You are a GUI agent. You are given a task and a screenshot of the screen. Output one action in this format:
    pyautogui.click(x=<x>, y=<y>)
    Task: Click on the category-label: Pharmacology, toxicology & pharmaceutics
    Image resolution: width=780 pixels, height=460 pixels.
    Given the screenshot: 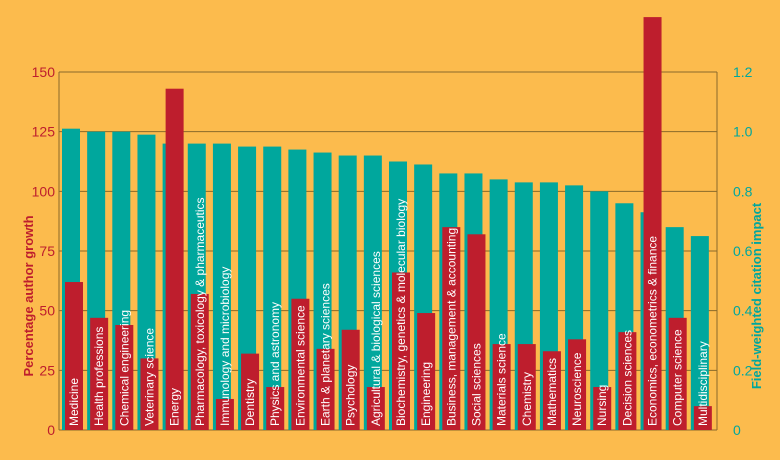 What is the action you would take?
    pyautogui.click(x=200, y=311)
    